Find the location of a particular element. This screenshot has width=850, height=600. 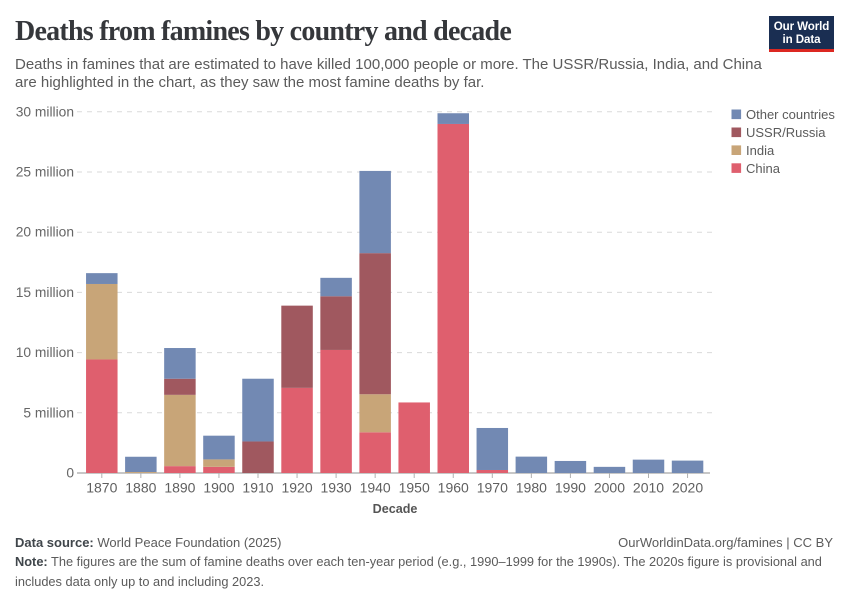

svg-text: 1980 is located at coordinates (531, 488).